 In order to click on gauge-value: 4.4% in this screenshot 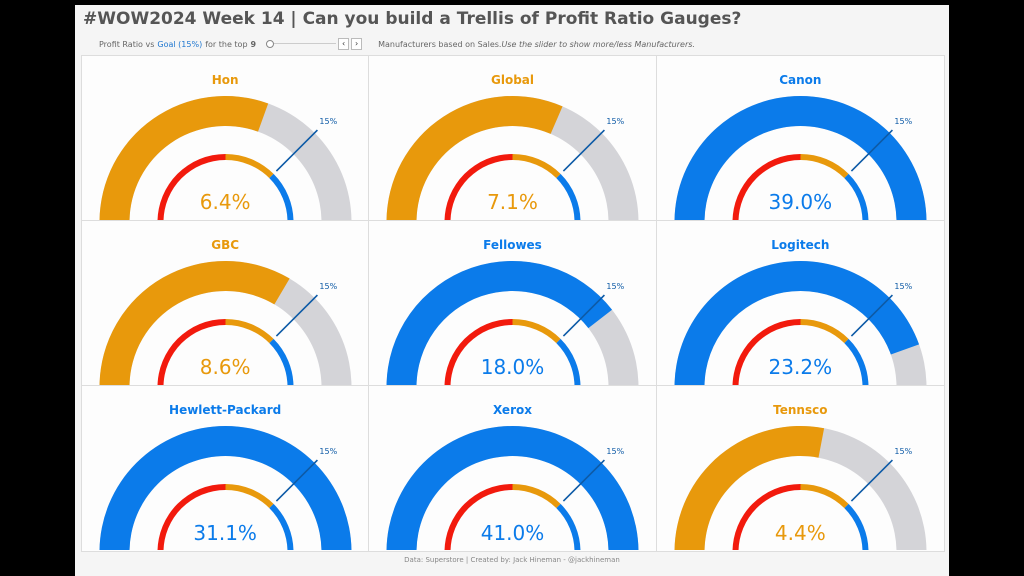, I will do `click(800, 533)`.